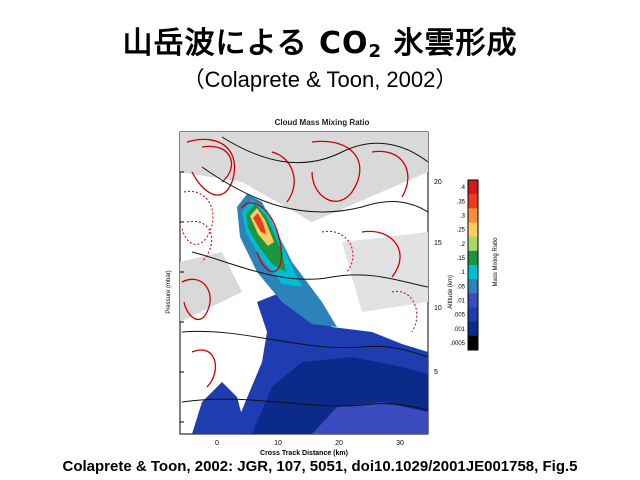 This screenshot has height=480, width=640. Describe the element at coordinates (375, 51) in the screenshot. I see `title-subscript: 2` at that location.